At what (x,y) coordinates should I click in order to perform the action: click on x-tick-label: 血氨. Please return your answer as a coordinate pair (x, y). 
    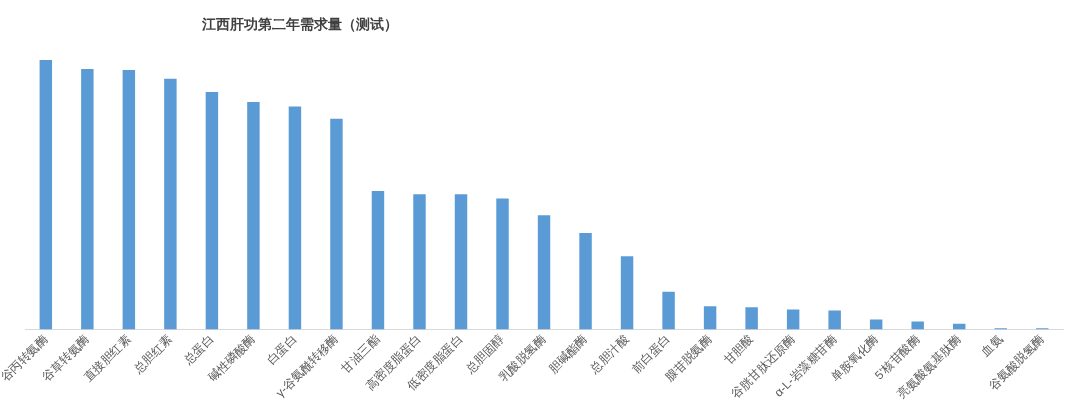
    Looking at the image, I should click on (992, 345).